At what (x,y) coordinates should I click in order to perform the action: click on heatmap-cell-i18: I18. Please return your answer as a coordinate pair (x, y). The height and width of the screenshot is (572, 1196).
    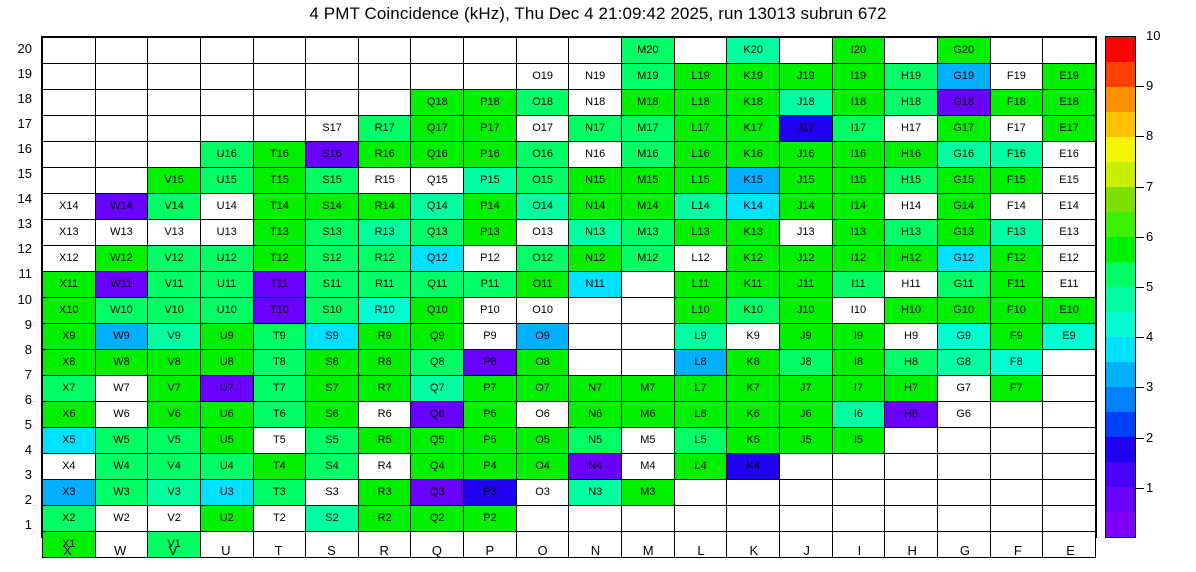
    Looking at the image, I should click on (858, 102).